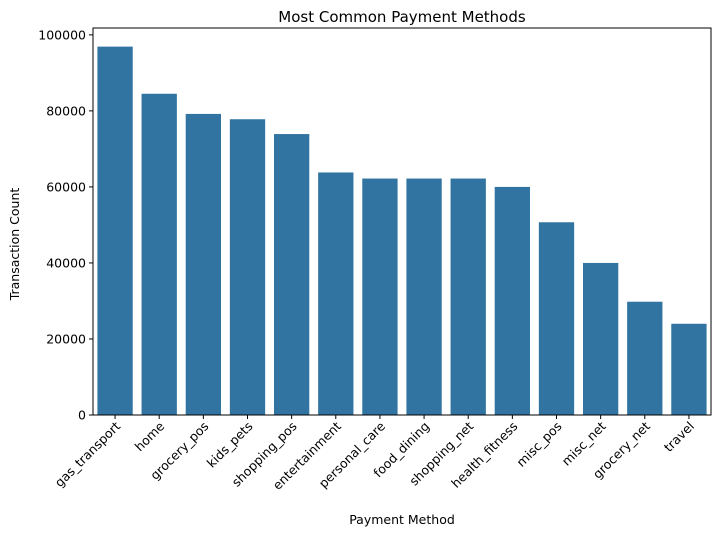  What do you see at coordinates (402, 519) in the screenshot?
I see `x-axis-label: Payment Method` at bounding box center [402, 519].